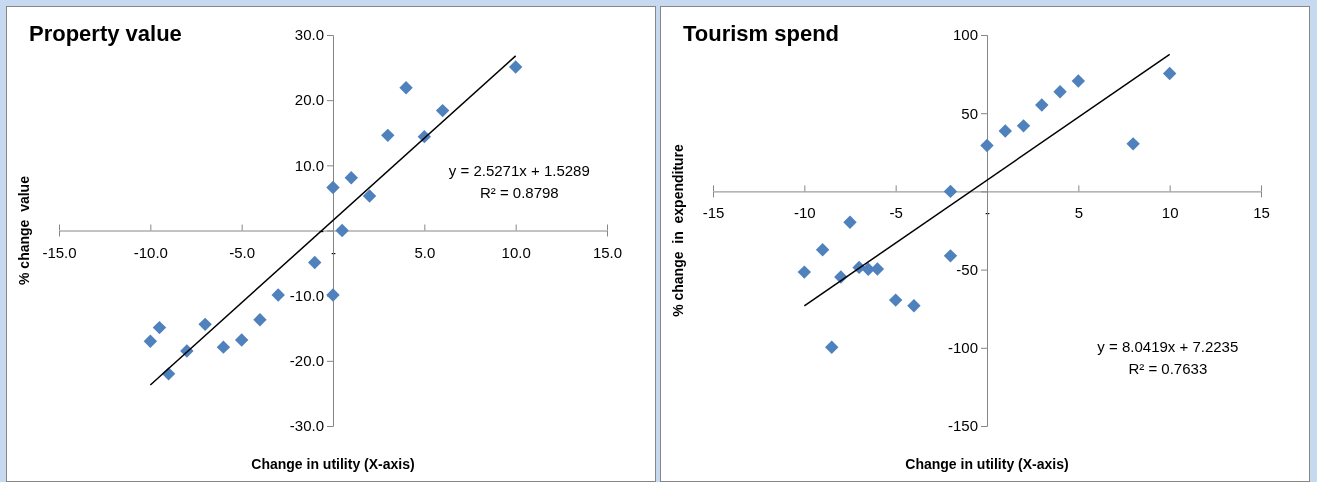  What do you see at coordinates (1261, 213) in the screenshot?
I see `x-tick-label: 15` at bounding box center [1261, 213].